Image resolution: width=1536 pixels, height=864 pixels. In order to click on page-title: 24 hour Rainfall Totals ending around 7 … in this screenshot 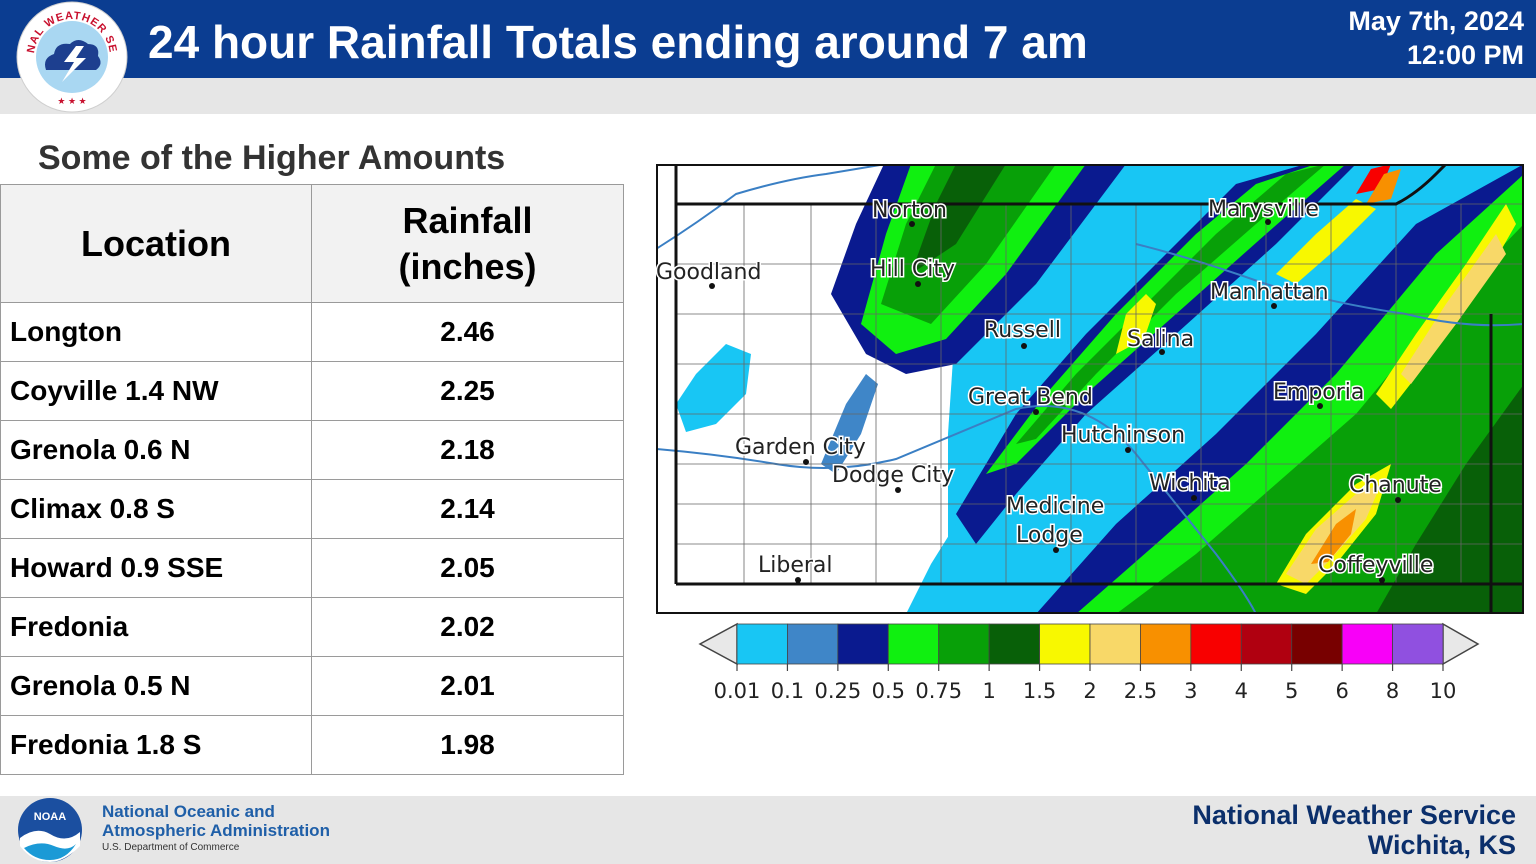, I will do `click(618, 42)`.